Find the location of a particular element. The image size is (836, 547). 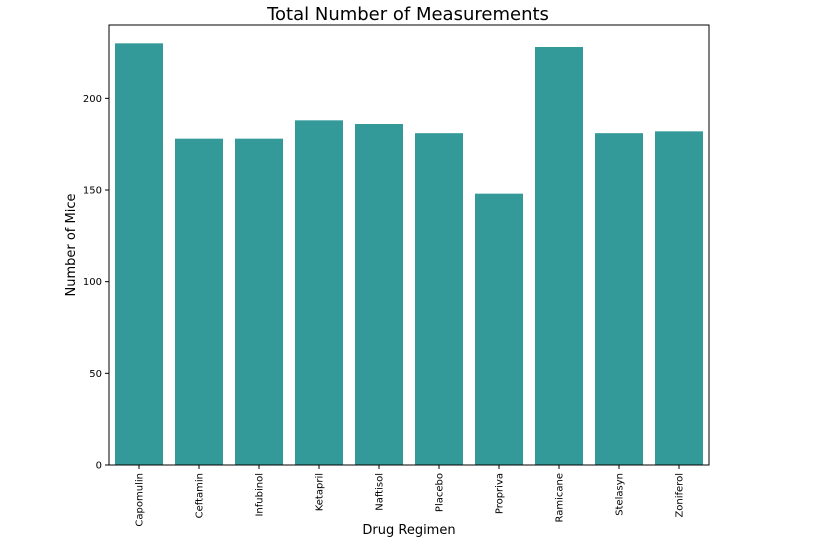

y-tick-label: 200 is located at coordinates (92, 99).